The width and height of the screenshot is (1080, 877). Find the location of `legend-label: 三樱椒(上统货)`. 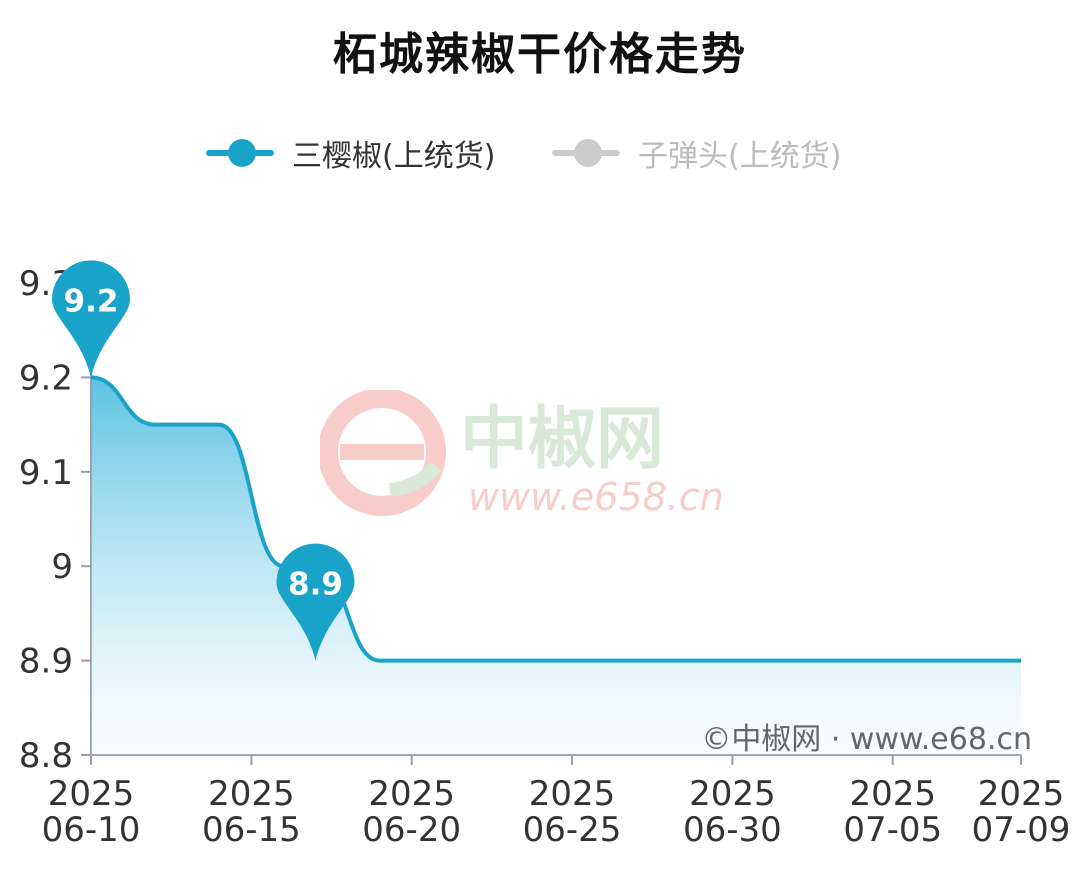

legend-label: 三樱椒(上统货) is located at coordinates (394, 156).